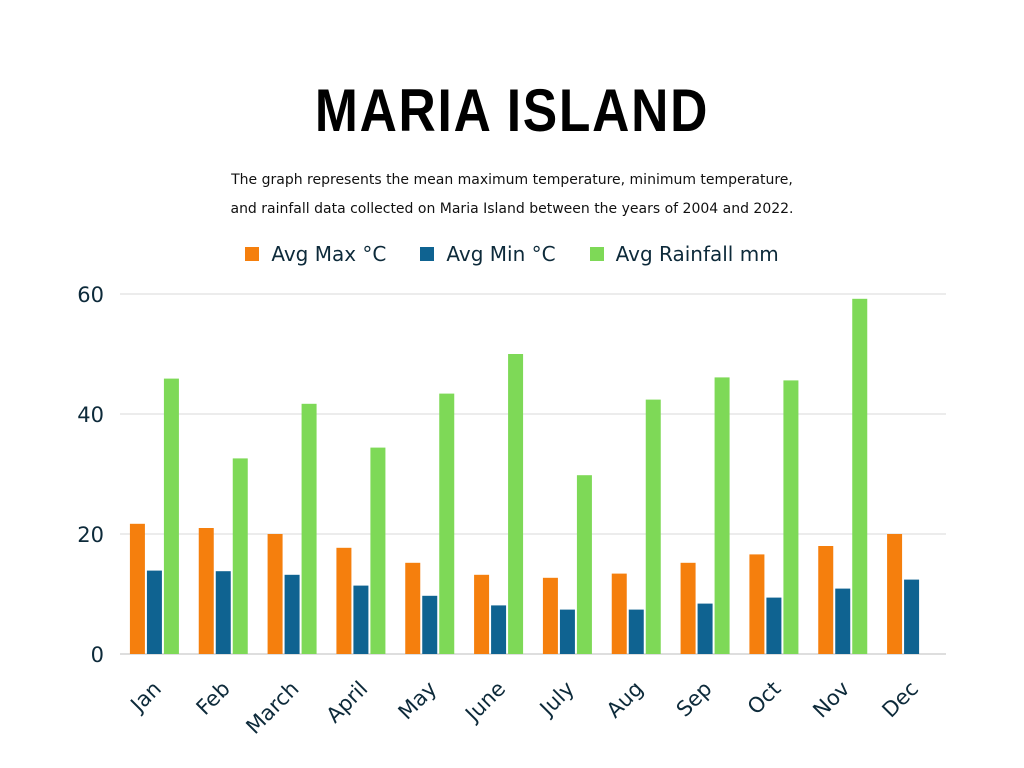 Image resolution: width=1024 pixels, height=768 pixels. I want to click on y-tick-label: 40, so click(90, 415).